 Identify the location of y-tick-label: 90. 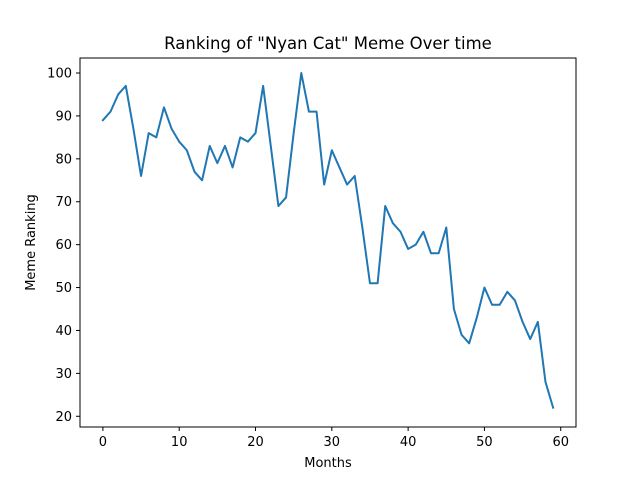
(63, 116).